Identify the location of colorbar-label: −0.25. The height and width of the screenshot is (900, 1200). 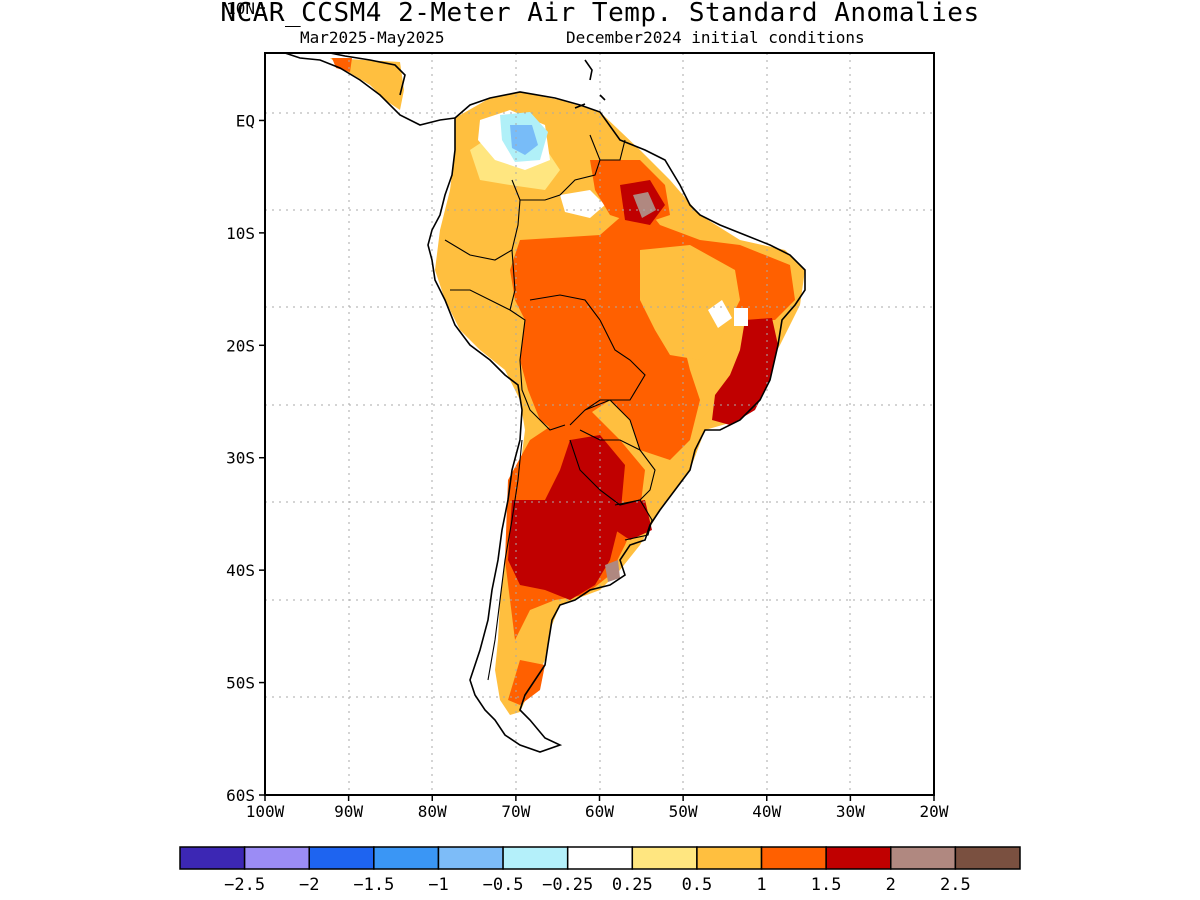
(567, 885).